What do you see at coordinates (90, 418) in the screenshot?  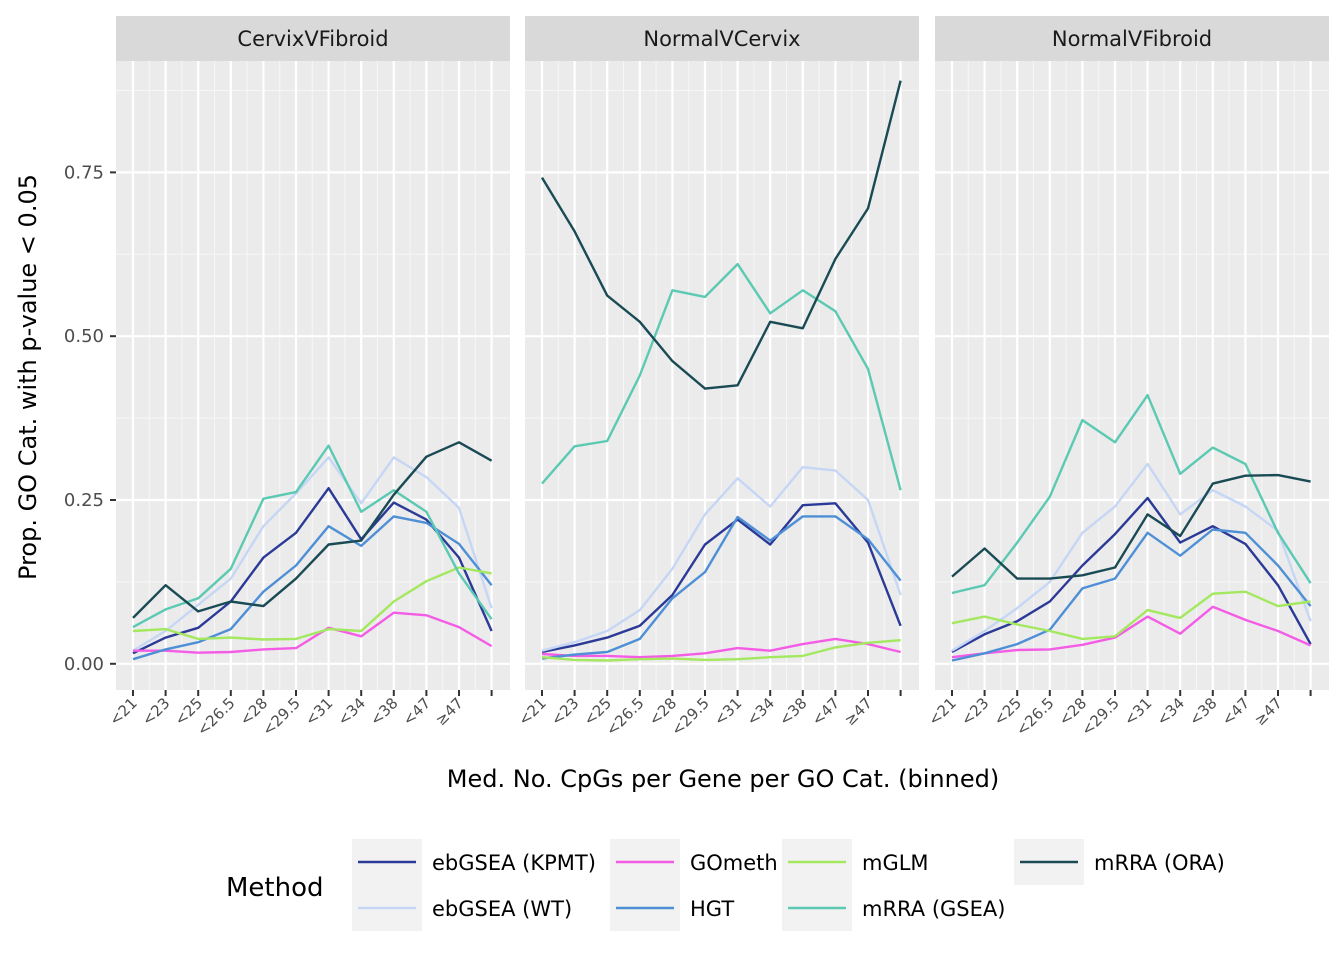 I see `y-axis: 0.00 0.25 0.50 0.75` at bounding box center [90, 418].